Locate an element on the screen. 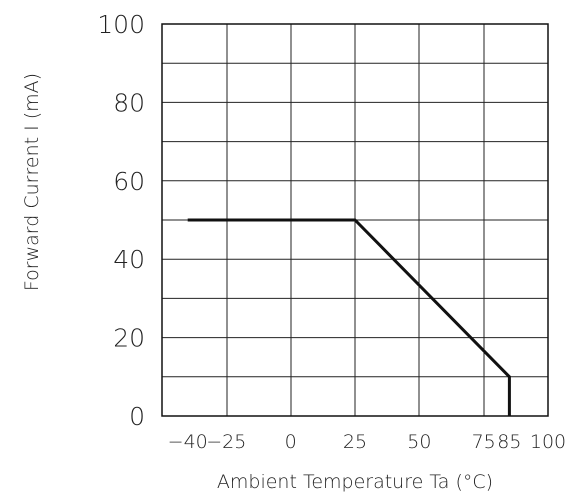 Image resolution: width=579 pixels, height=503 pixels. x-tick-label: −25 is located at coordinates (226, 442).